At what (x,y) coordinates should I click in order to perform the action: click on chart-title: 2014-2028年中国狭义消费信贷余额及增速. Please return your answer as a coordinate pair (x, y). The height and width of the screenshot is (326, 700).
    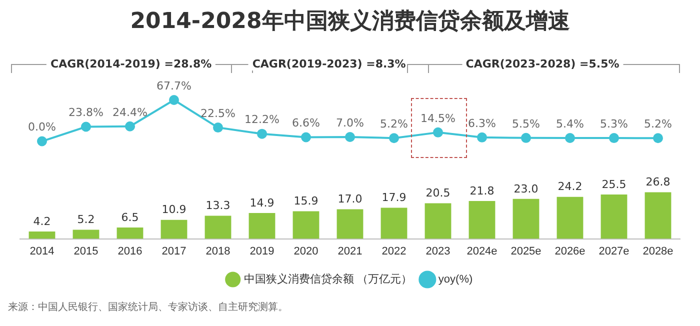
    Looking at the image, I should click on (350, 22).